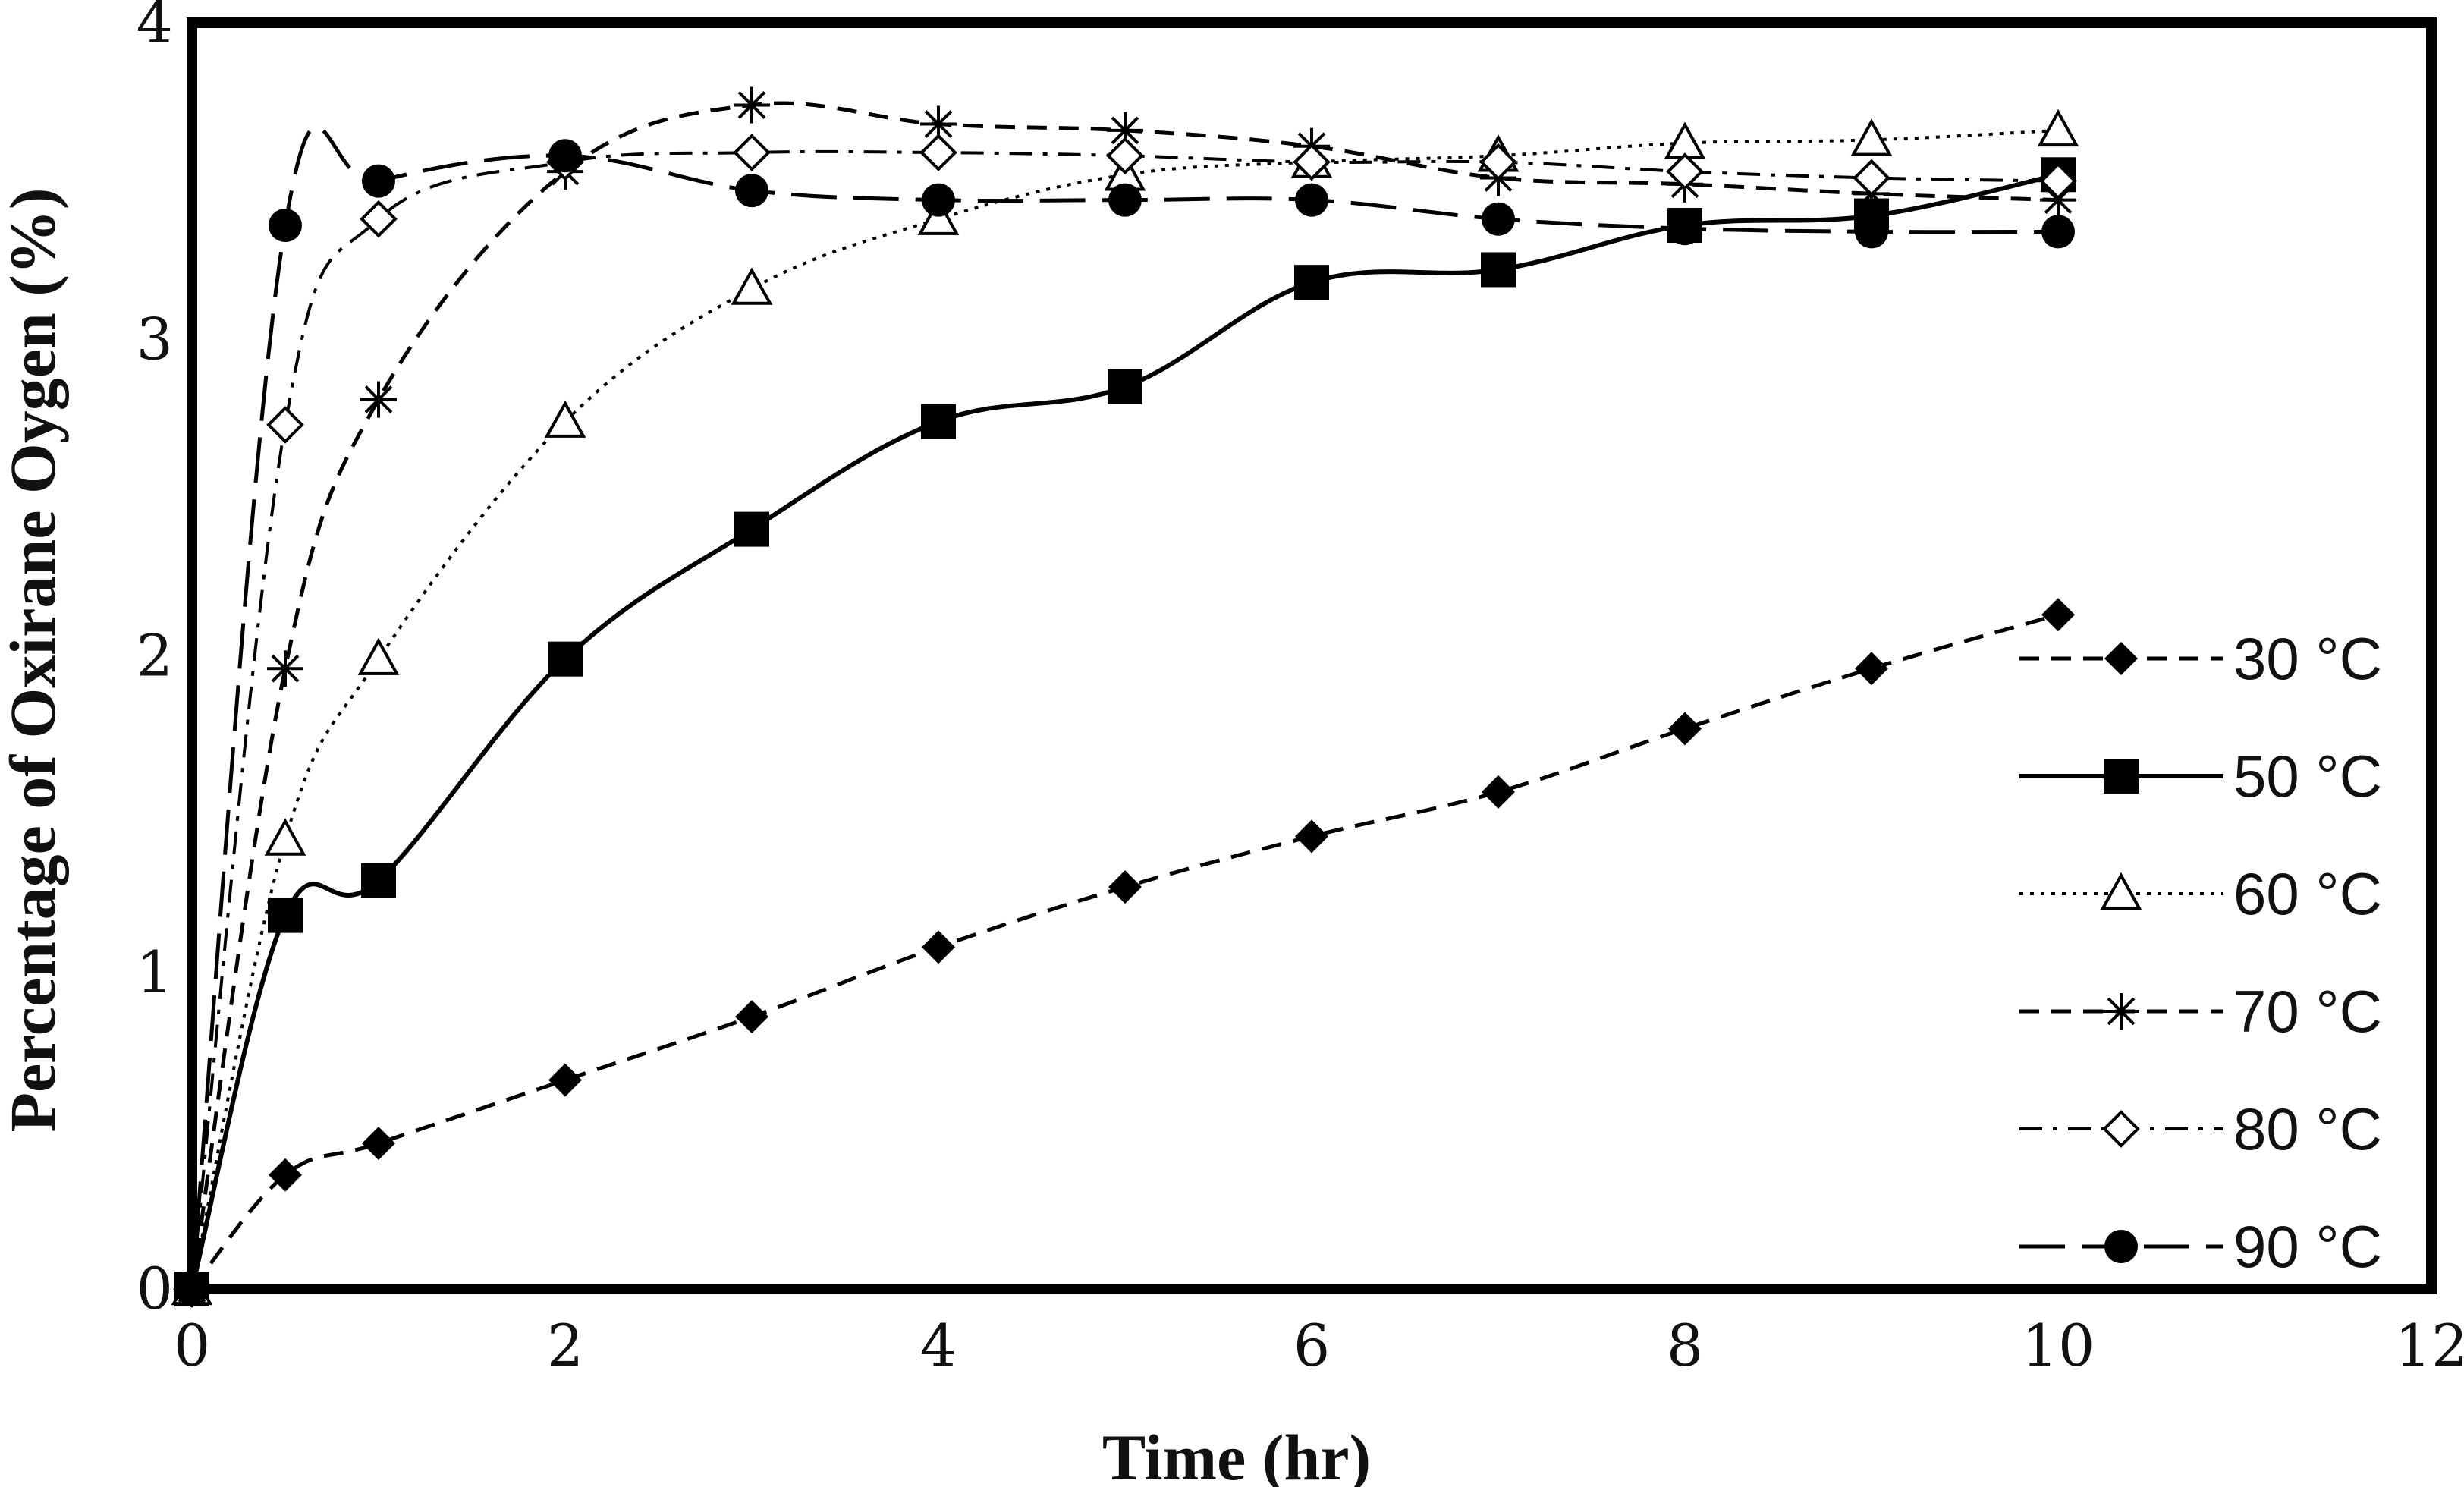 This screenshot has height=1487, width=2464. Describe the element at coordinates (1236, 1454) in the screenshot. I see `x-axis-title: Time (hr)` at that location.